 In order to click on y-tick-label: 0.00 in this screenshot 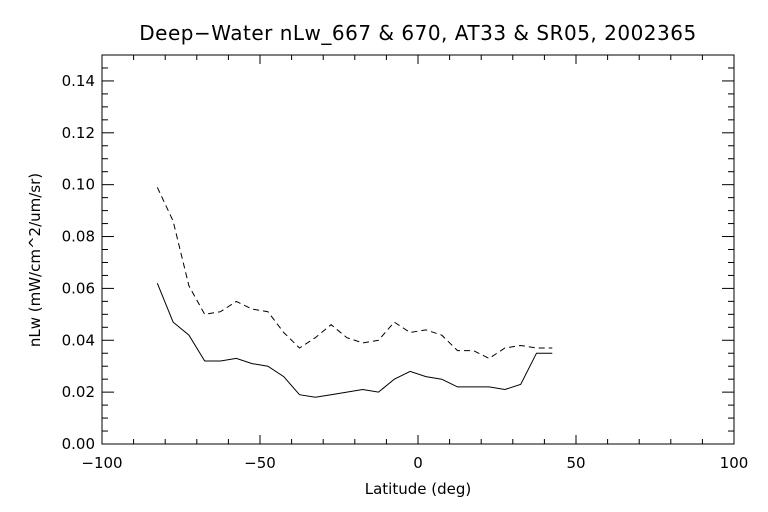, I will do `click(78, 444)`.